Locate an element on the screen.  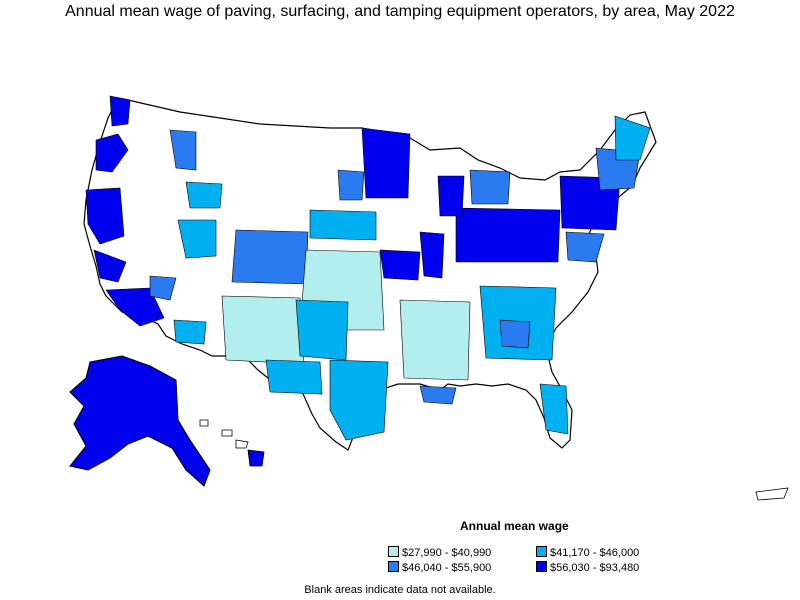
legend-label-2: $41,170 - $46,000 is located at coordinates (595, 553).